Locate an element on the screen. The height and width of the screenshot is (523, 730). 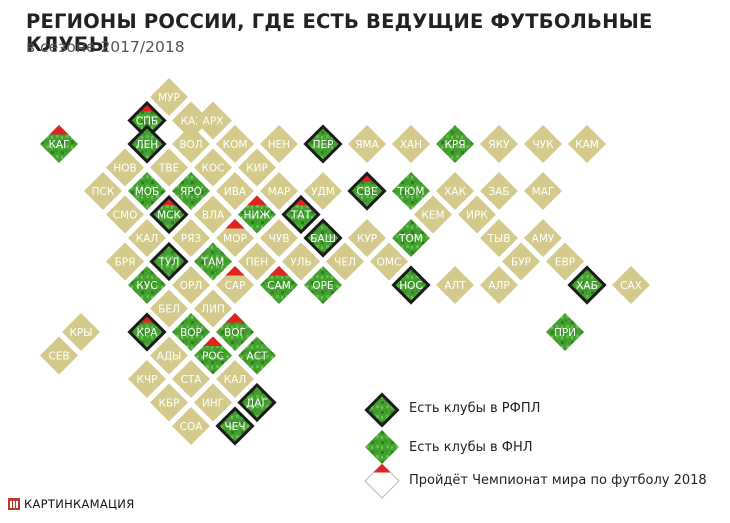
region-label: КОМ is located at coordinates (235, 145).